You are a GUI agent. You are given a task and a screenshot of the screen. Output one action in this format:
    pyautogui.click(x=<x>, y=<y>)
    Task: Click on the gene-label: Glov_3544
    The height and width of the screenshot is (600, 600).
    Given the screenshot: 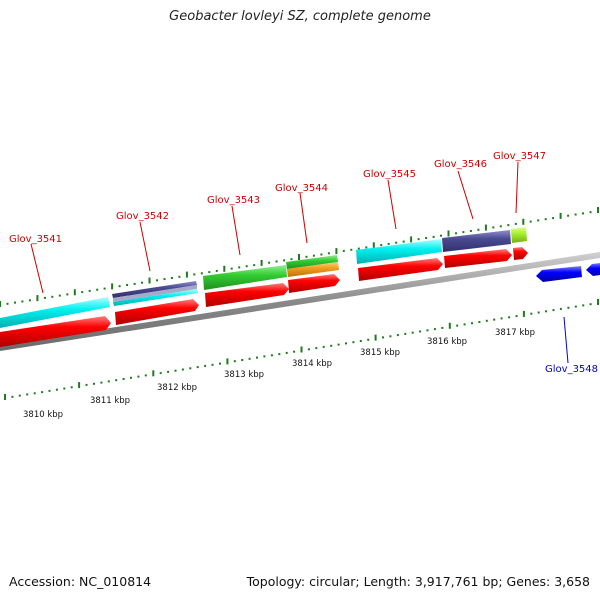 What is the action you would take?
    pyautogui.click(x=301, y=188)
    